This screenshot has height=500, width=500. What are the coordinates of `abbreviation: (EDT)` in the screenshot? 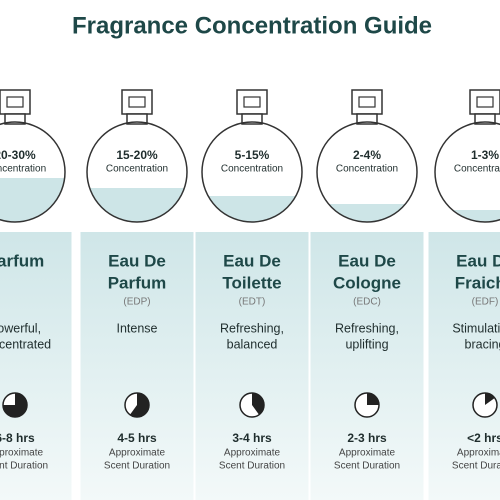 It's located at (252, 302).